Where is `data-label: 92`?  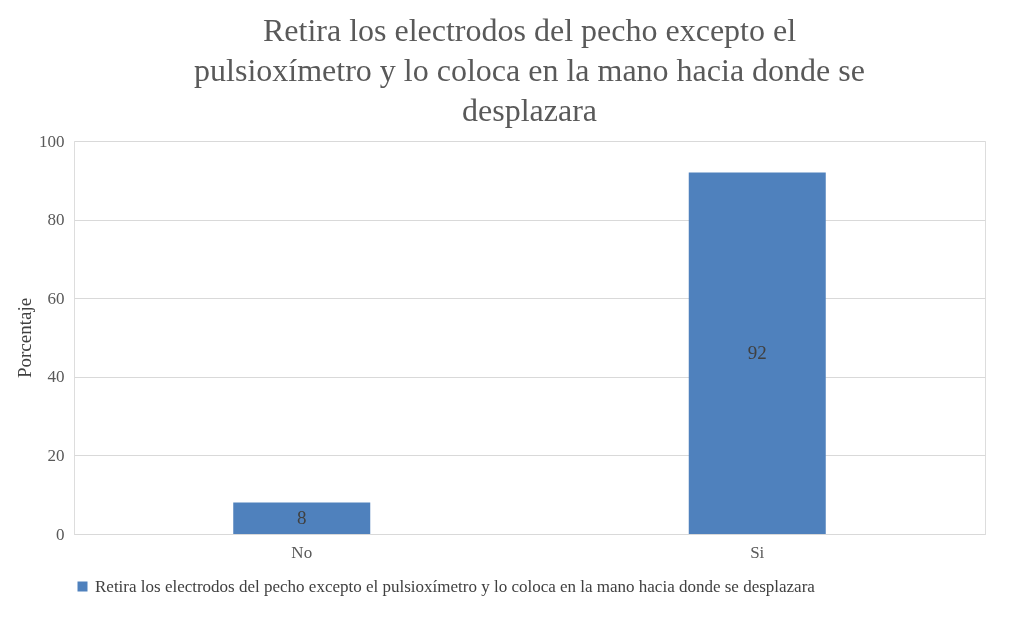
data-label: 92 is located at coordinates (757, 353).